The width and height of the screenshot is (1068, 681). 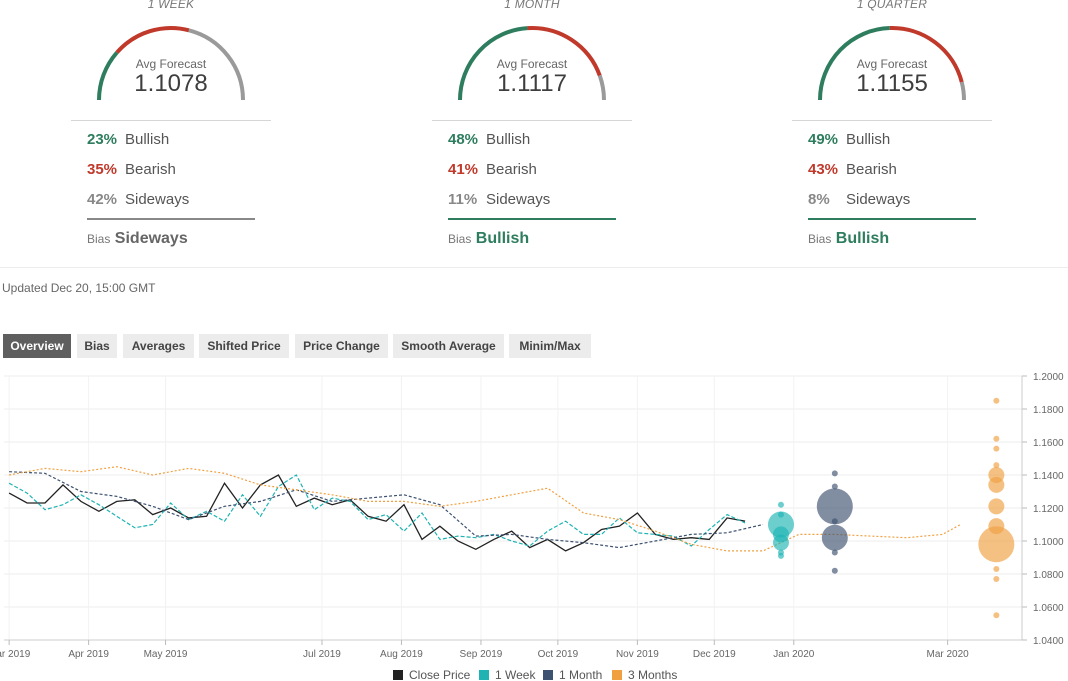 I want to click on legend-label: Close Price, so click(x=440, y=674).